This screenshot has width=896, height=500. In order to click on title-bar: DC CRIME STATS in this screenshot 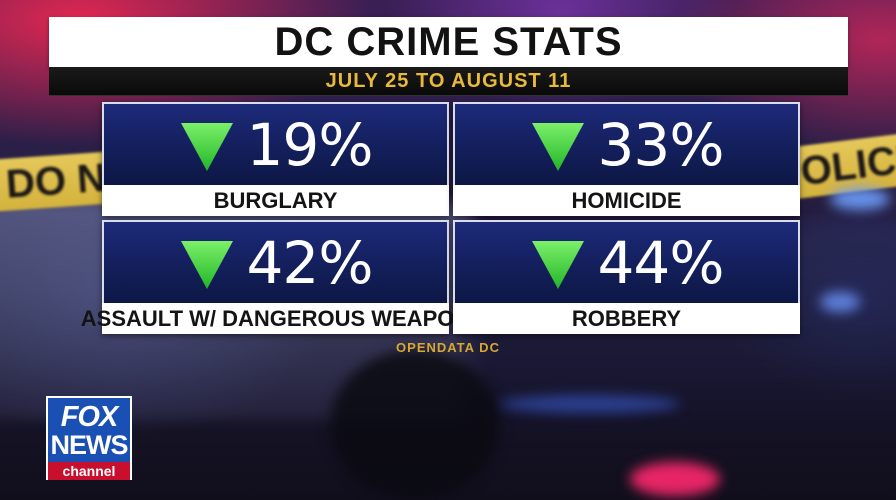, I will do `click(448, 42)`.